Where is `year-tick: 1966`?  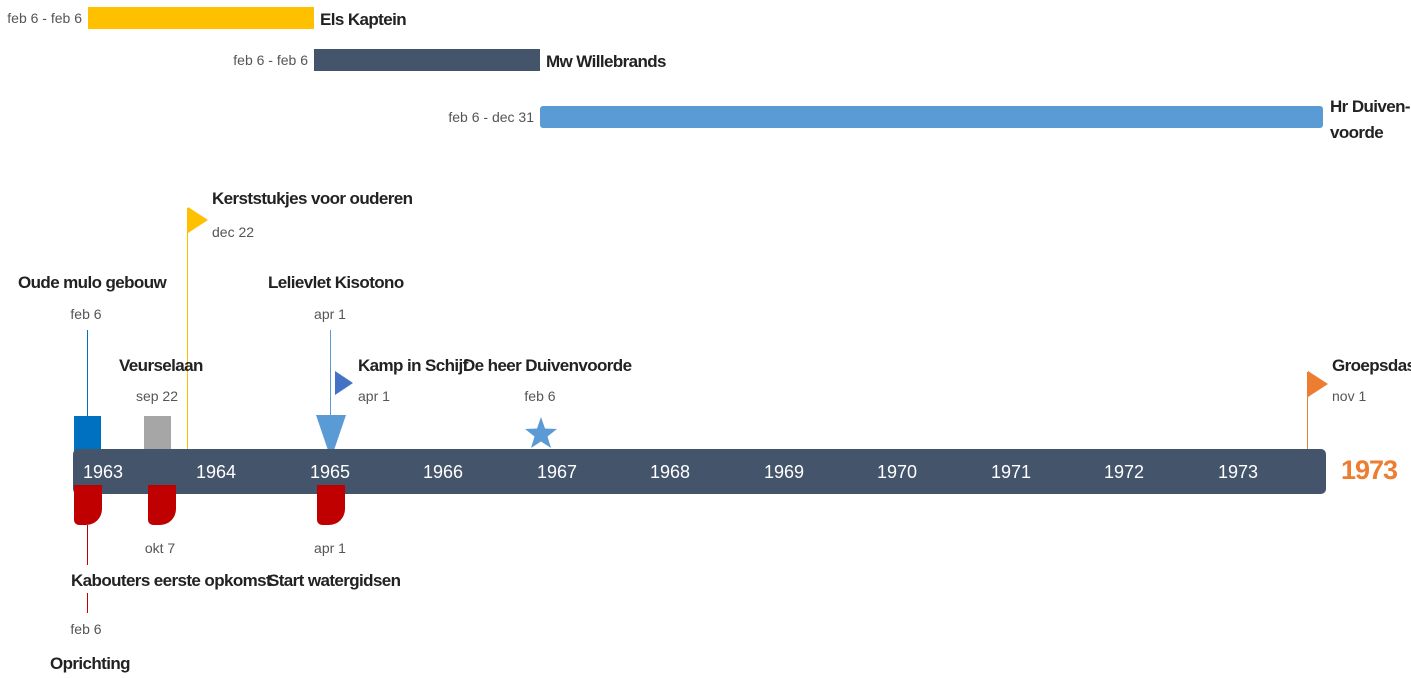
year-tick: 1966 is located at coordinates (443, 472).